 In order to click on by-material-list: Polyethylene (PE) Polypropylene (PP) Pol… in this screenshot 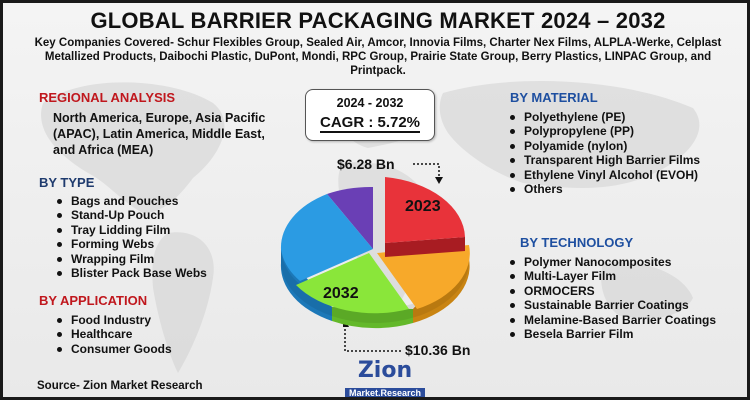, I will do `click(625, 153)`.